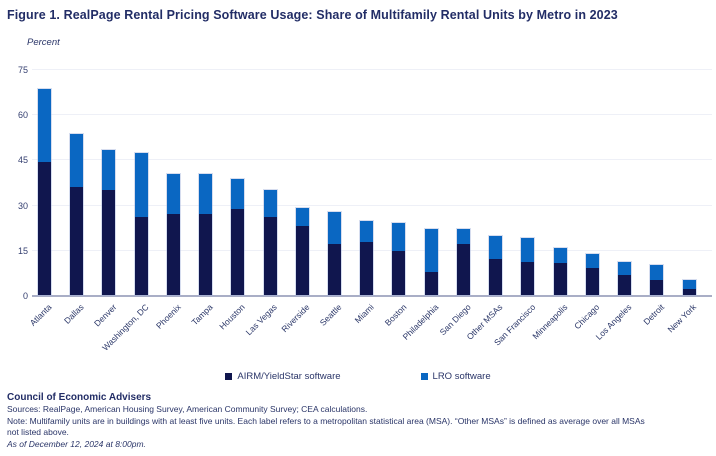 The image size is (716, 456). Describe the element at coordinates (76, 443) in the screenshot. I see `footer-as-of: As of December 12, 2024 at 8:00pm.` at that location.